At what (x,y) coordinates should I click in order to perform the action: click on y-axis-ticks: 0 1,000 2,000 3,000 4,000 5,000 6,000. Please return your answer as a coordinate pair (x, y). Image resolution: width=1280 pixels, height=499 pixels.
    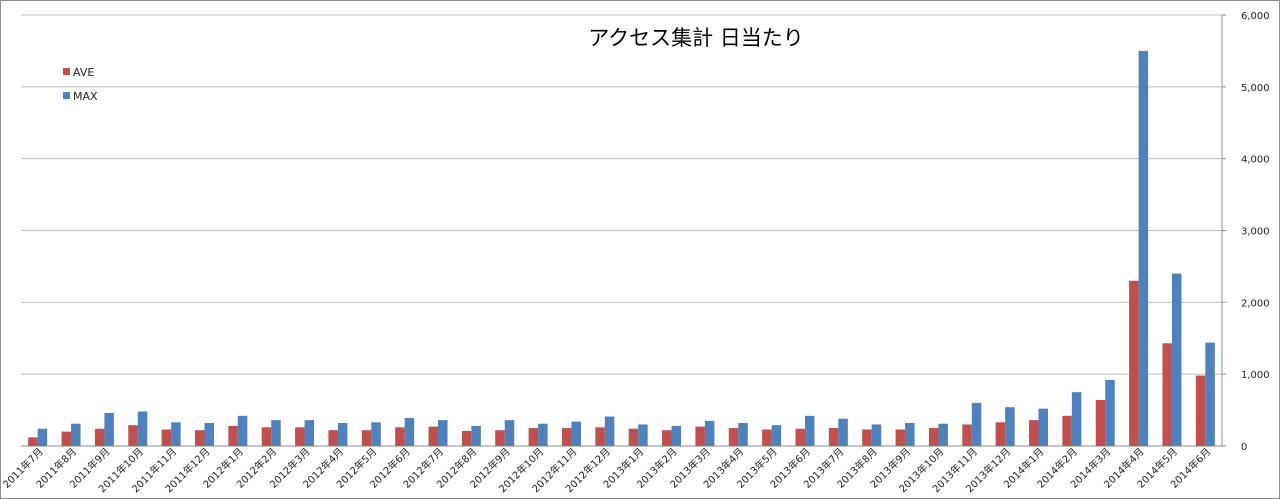
    Looking at the image, I should click on (1245, 232).